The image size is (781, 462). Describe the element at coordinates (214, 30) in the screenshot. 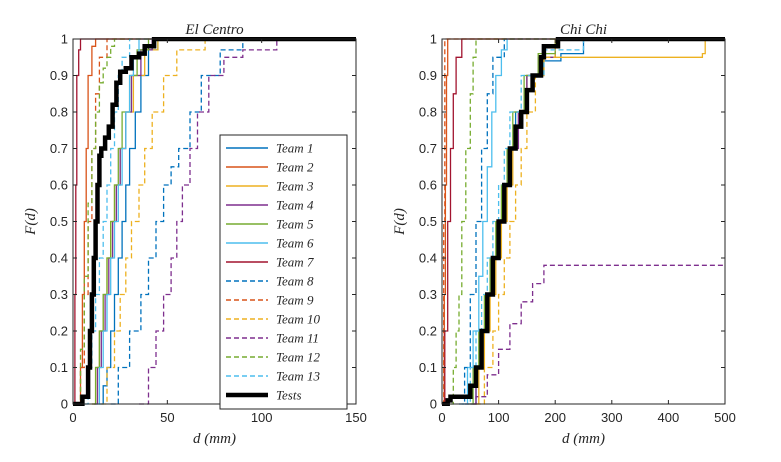

I see `chart-title: El Centro` at that location.